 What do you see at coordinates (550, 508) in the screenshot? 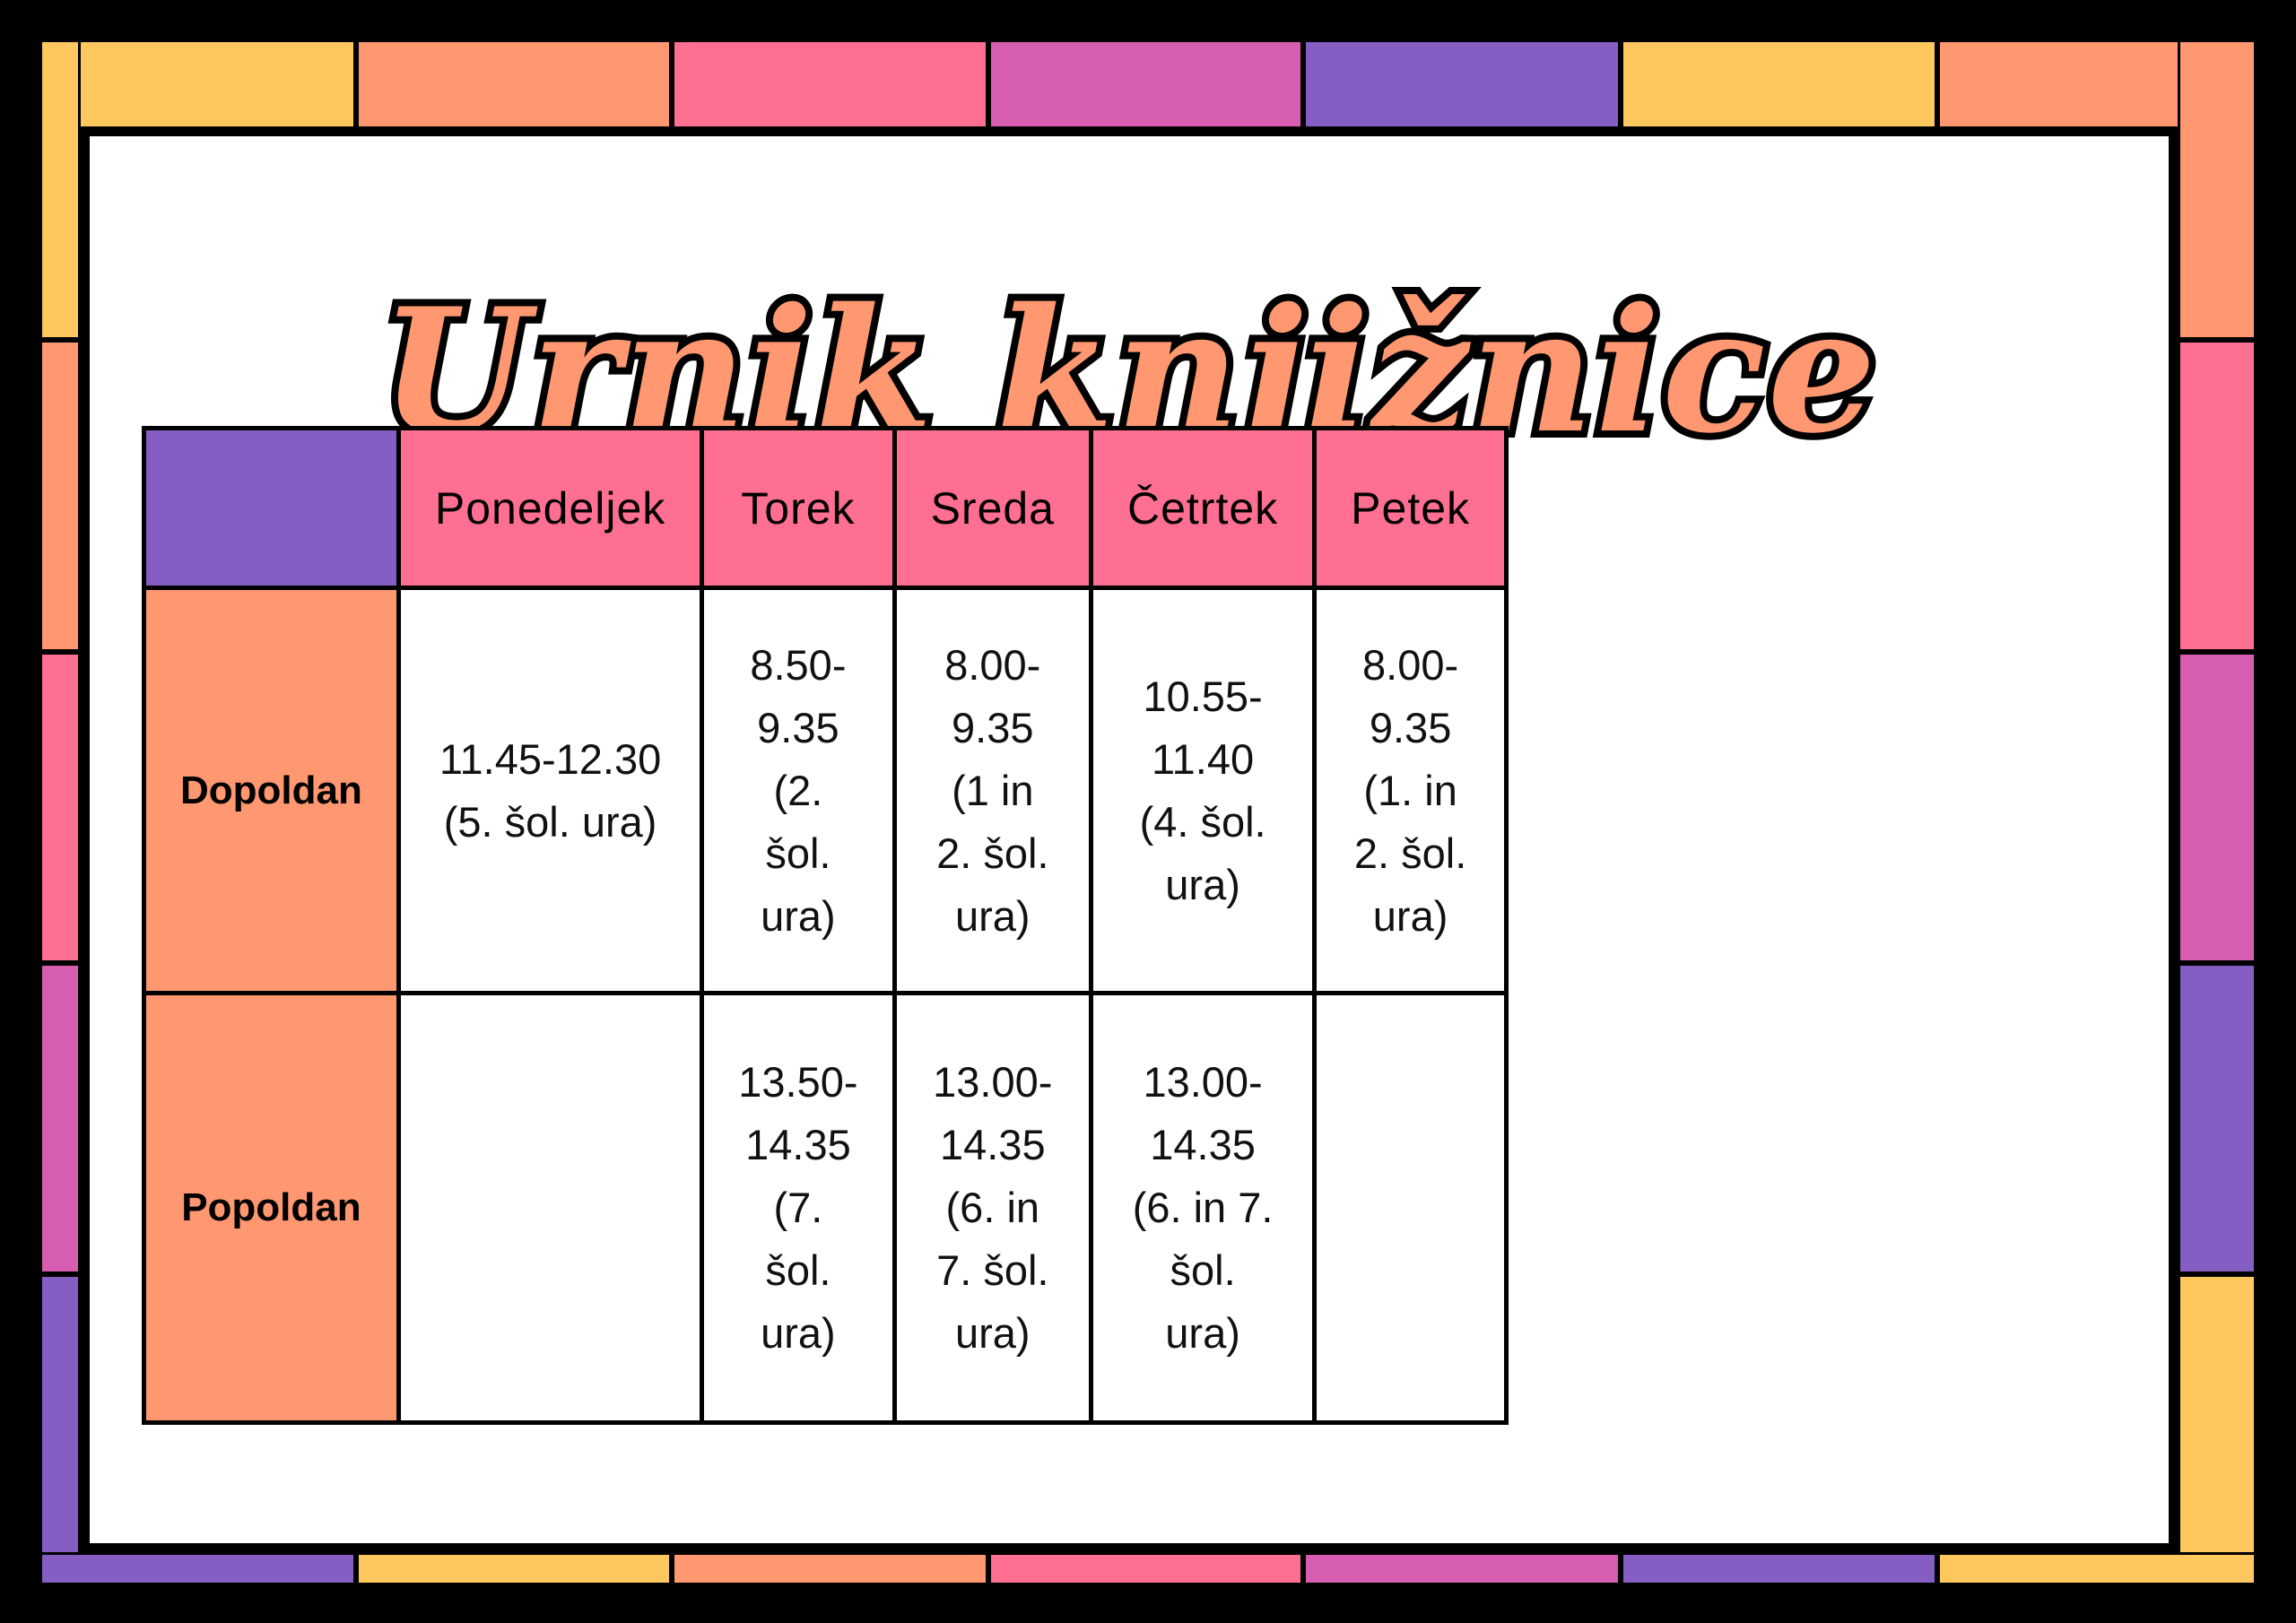
I see `day-header-monday: Ponedeljek` at bounding box center [550, 508].